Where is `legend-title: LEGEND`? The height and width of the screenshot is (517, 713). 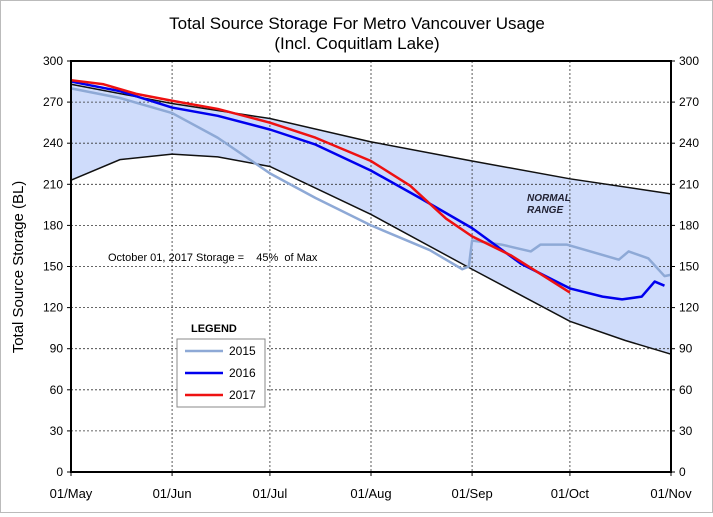 legend-title: LEGEND is located at coordinates (214, 329).